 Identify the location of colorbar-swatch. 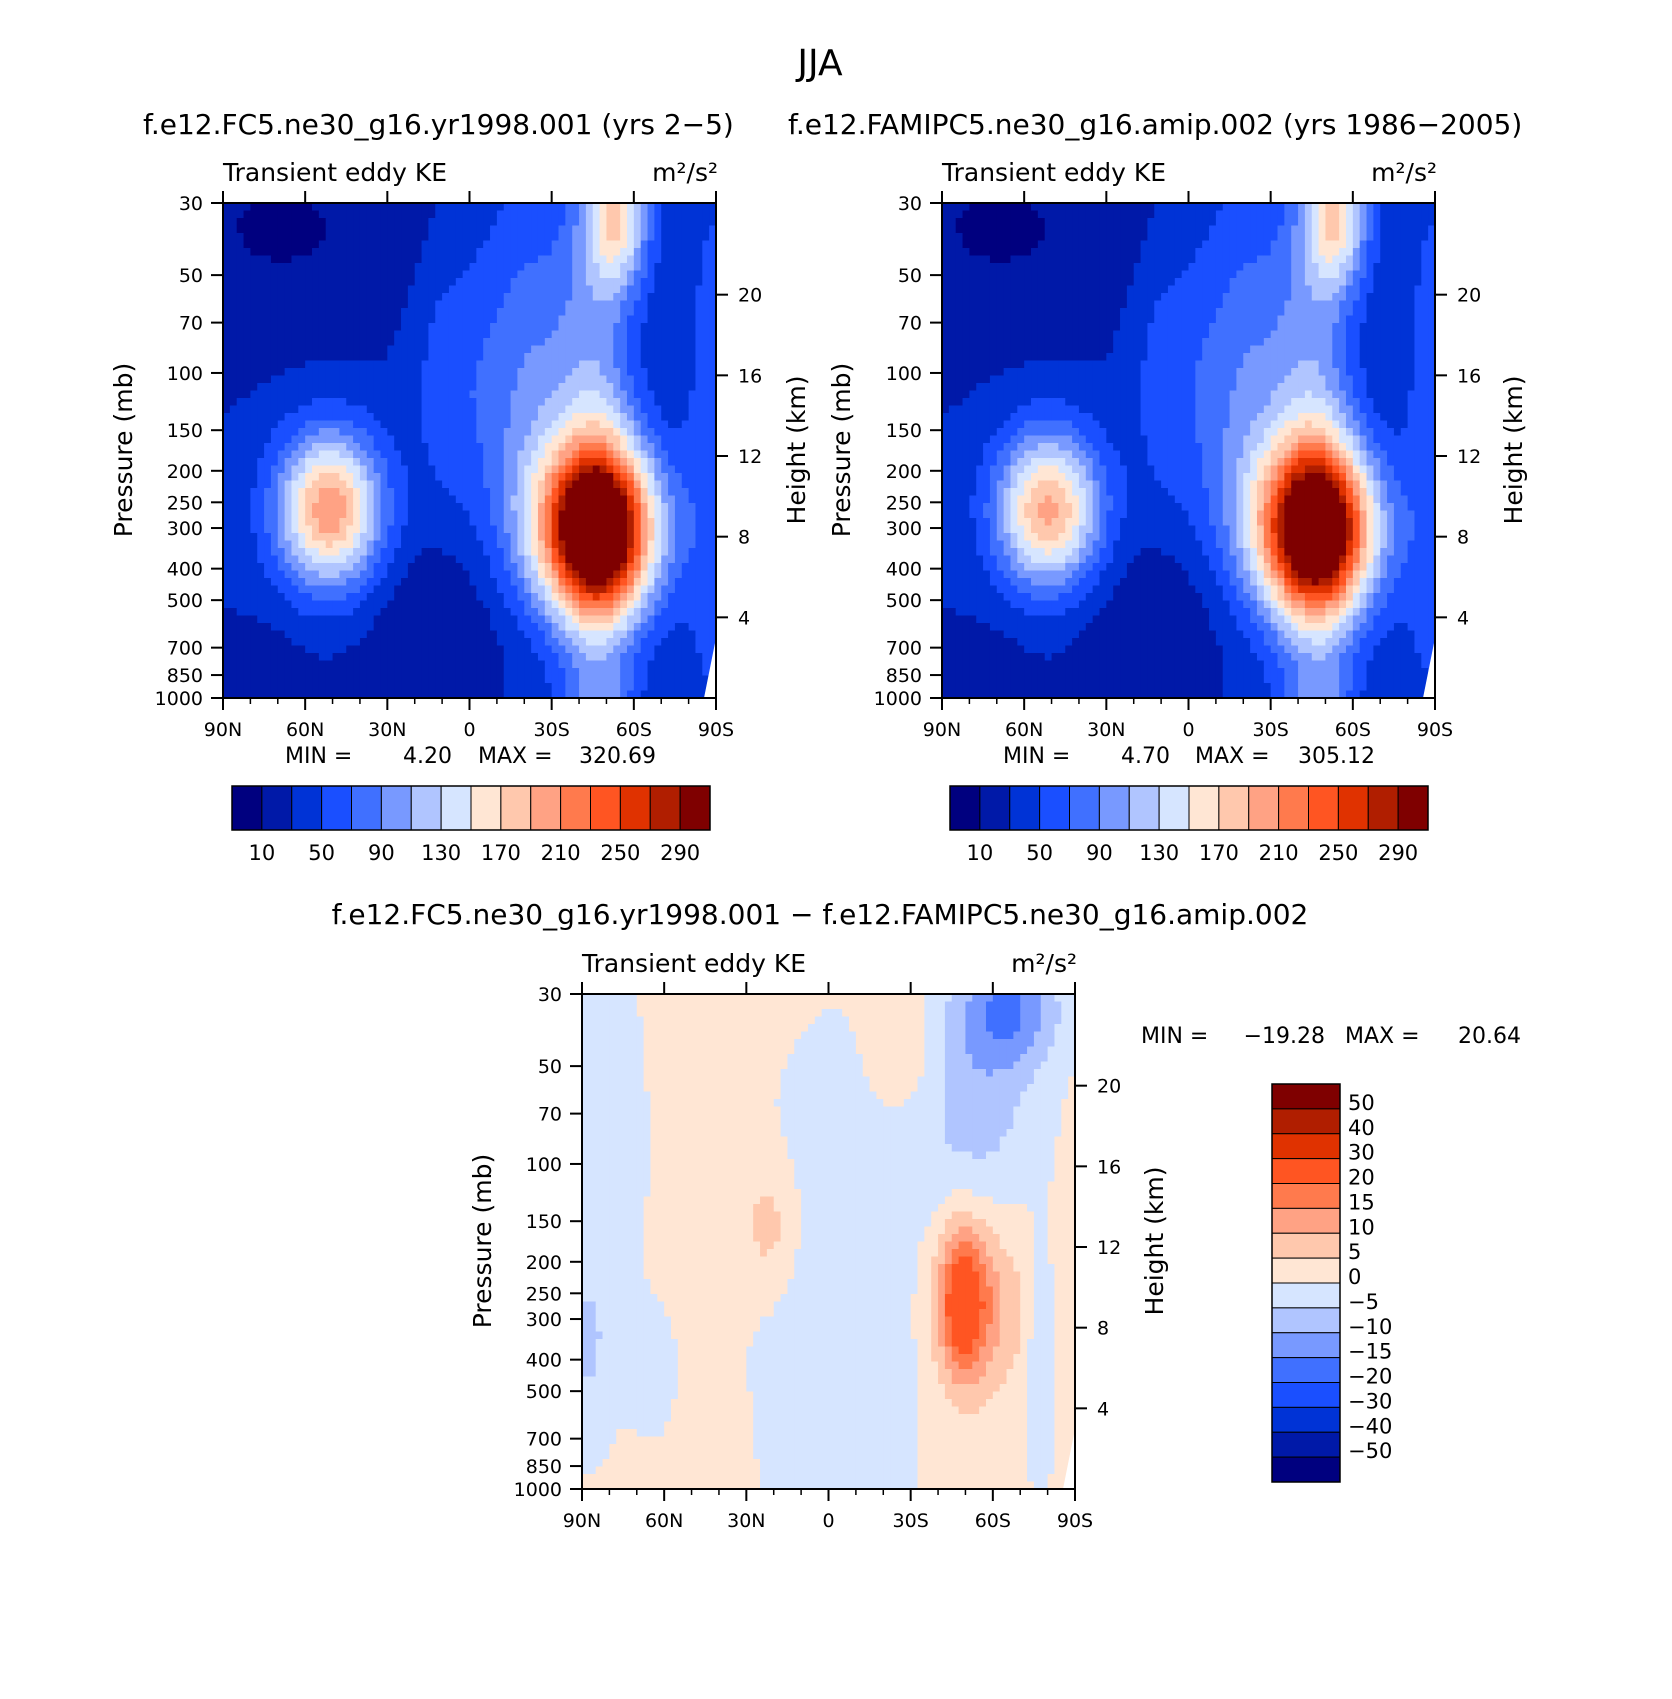
(366, 808).